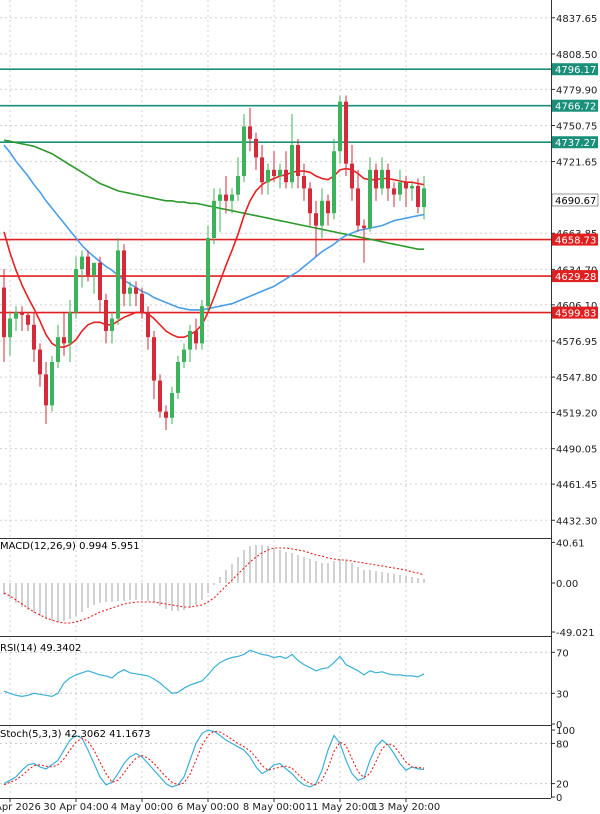  I want to click on stoch-tick-label: 20, so click(562, 785).